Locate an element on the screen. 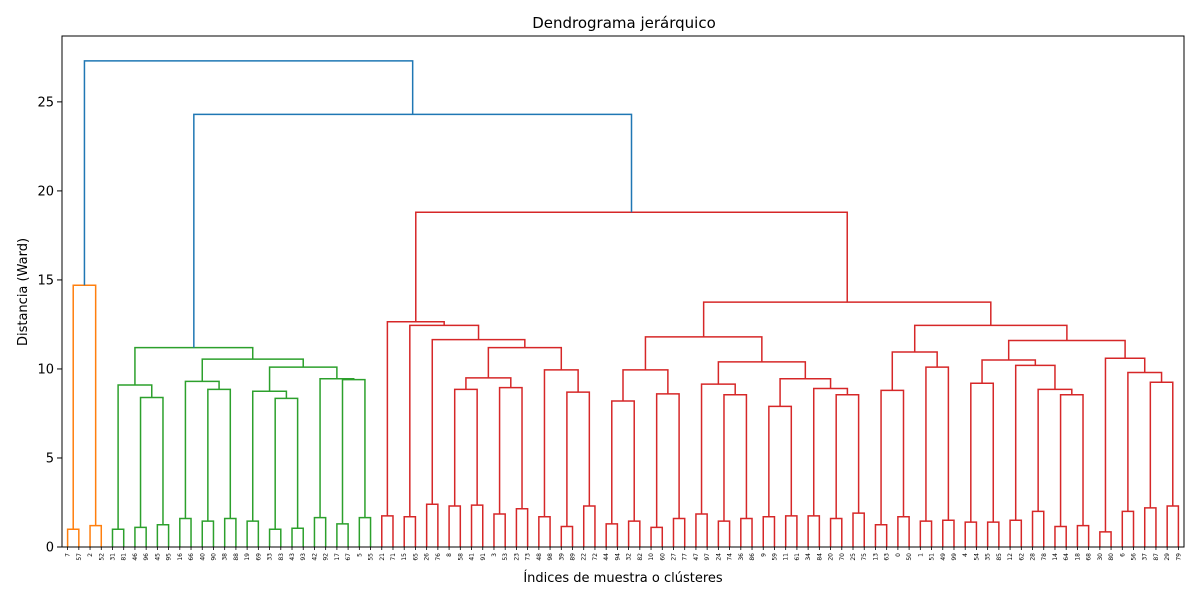 The image size is (1200, 600). leaf-label: 57 is located at coordinates (79, 557).